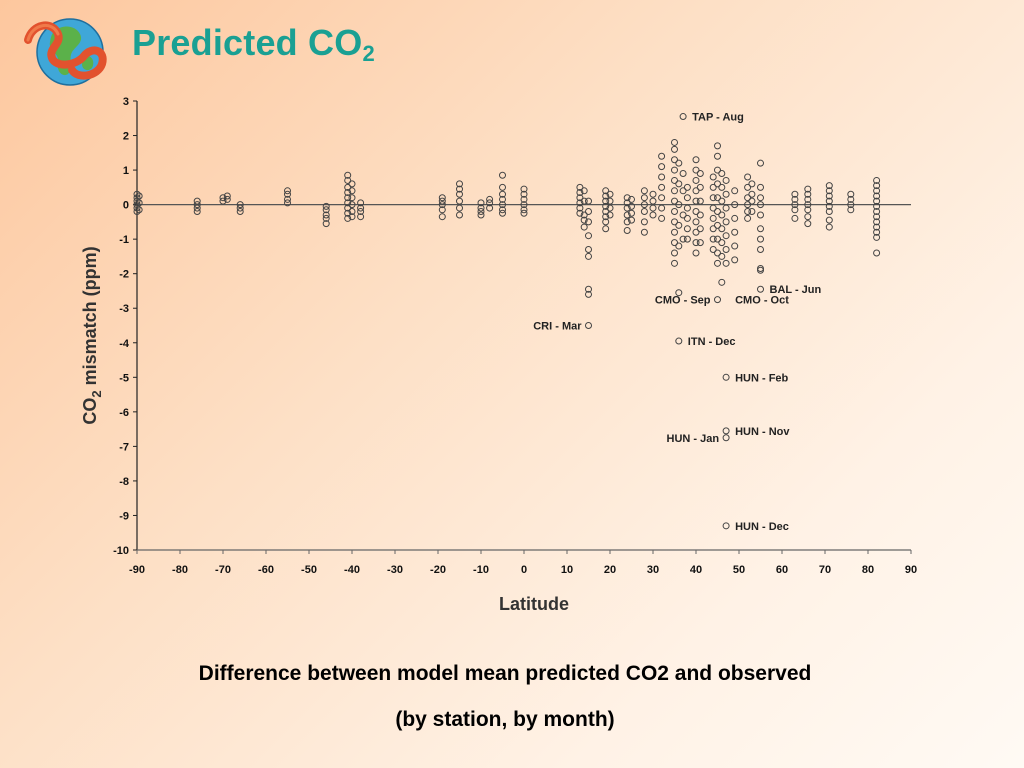 The image size is (1024, 768). What do you see at coordinates (92, 335) in the screenshot?
I see `y-axis-label: CO2 mismatch (ppm)` at bounding box center [92, 335].